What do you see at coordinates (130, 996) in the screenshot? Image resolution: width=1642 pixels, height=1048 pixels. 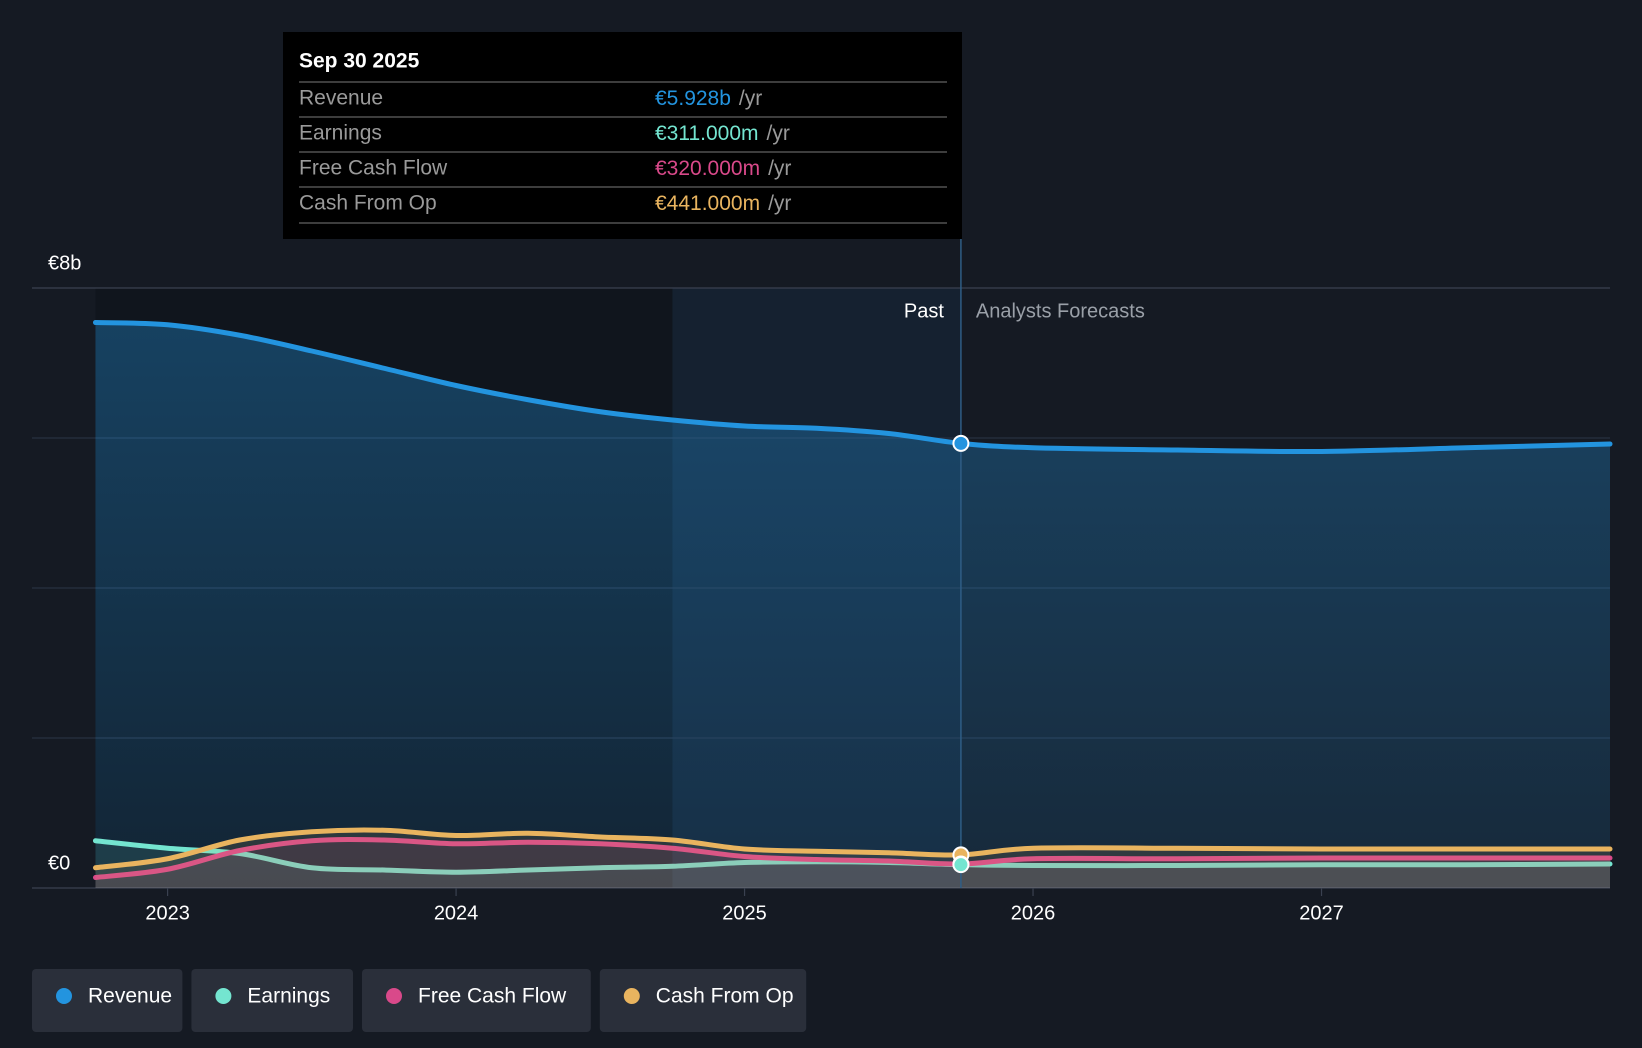 I see `legend-label: Revenue` at bounding box center [130, 996].